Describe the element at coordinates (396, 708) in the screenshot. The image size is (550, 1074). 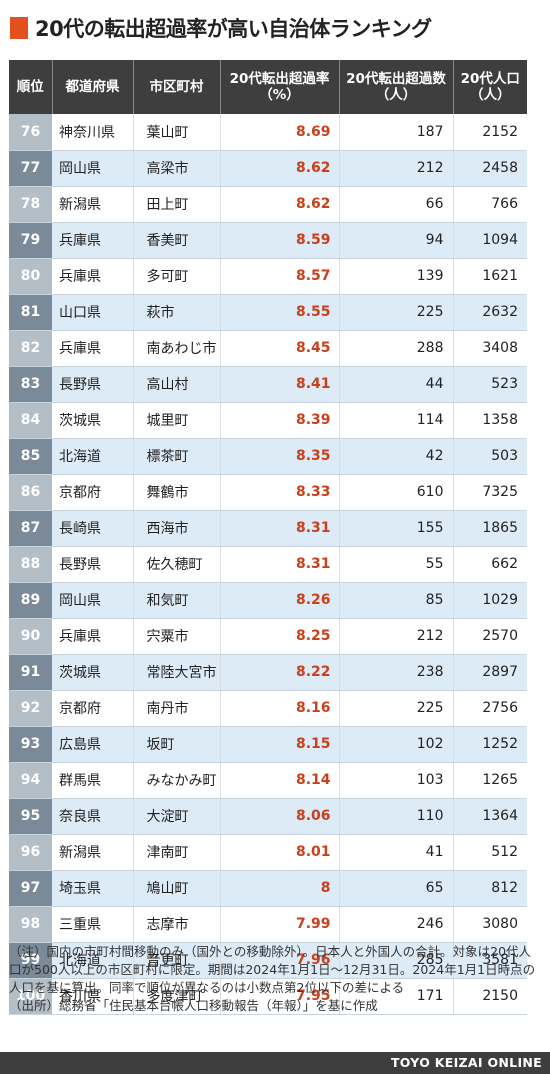
I see `outflow-cell: 225` at that location.